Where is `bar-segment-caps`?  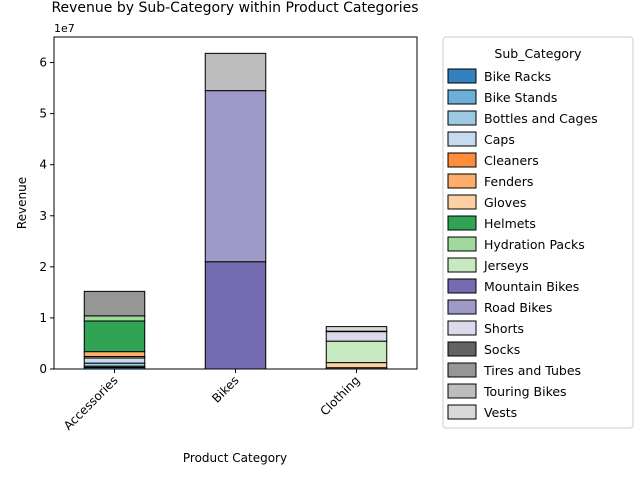 bar-segment-caps is located at coordinates (114, 360).